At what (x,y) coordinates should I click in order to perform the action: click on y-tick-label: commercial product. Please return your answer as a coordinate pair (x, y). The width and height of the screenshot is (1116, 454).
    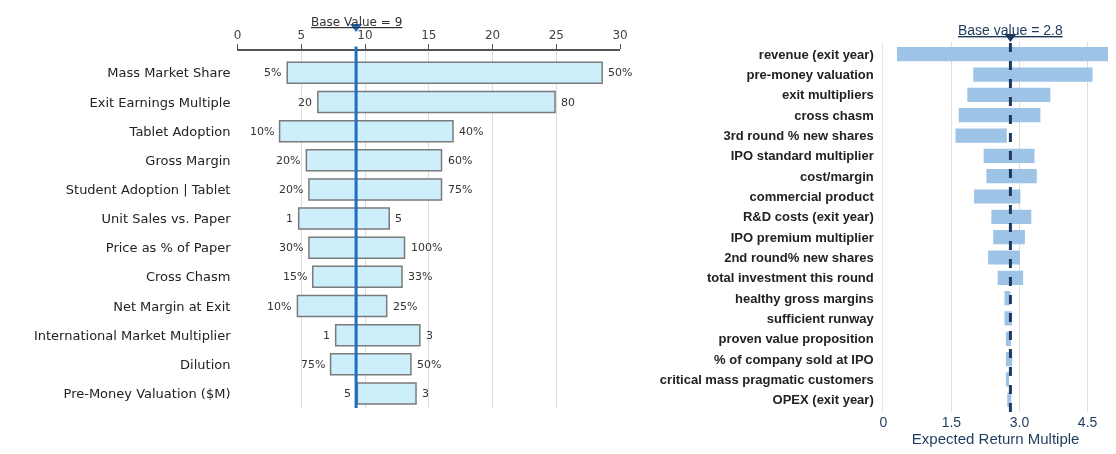
    Looking at the image, I should click on (812, 197).